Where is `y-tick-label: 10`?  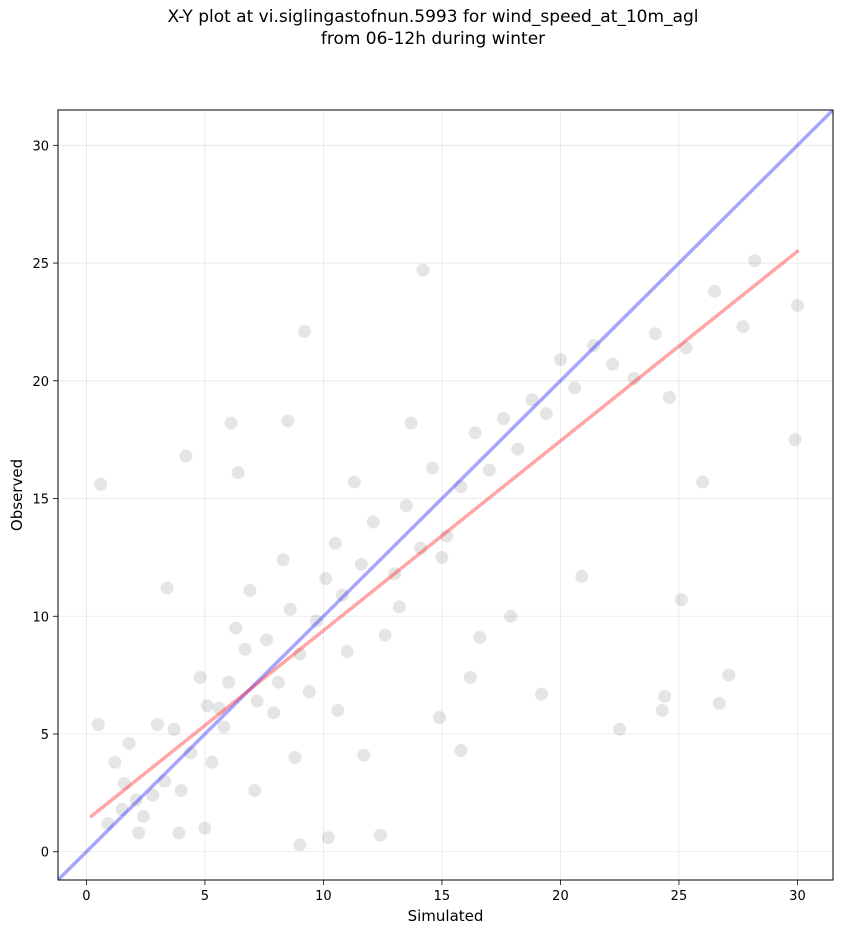
y-tick-label: 10 is located at coordinates (40, 617).